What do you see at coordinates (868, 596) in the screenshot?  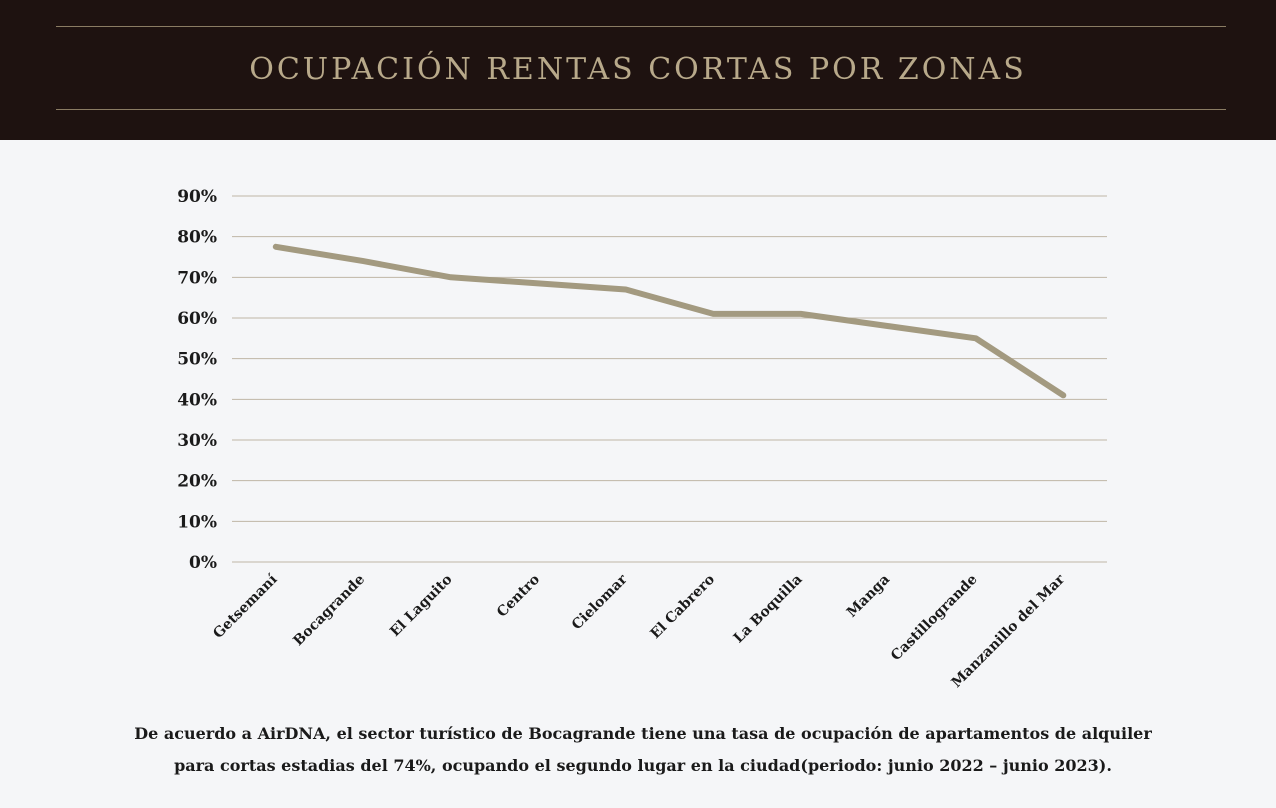 I see `x-tick-label: Manga` at bounding box center [868, 596].